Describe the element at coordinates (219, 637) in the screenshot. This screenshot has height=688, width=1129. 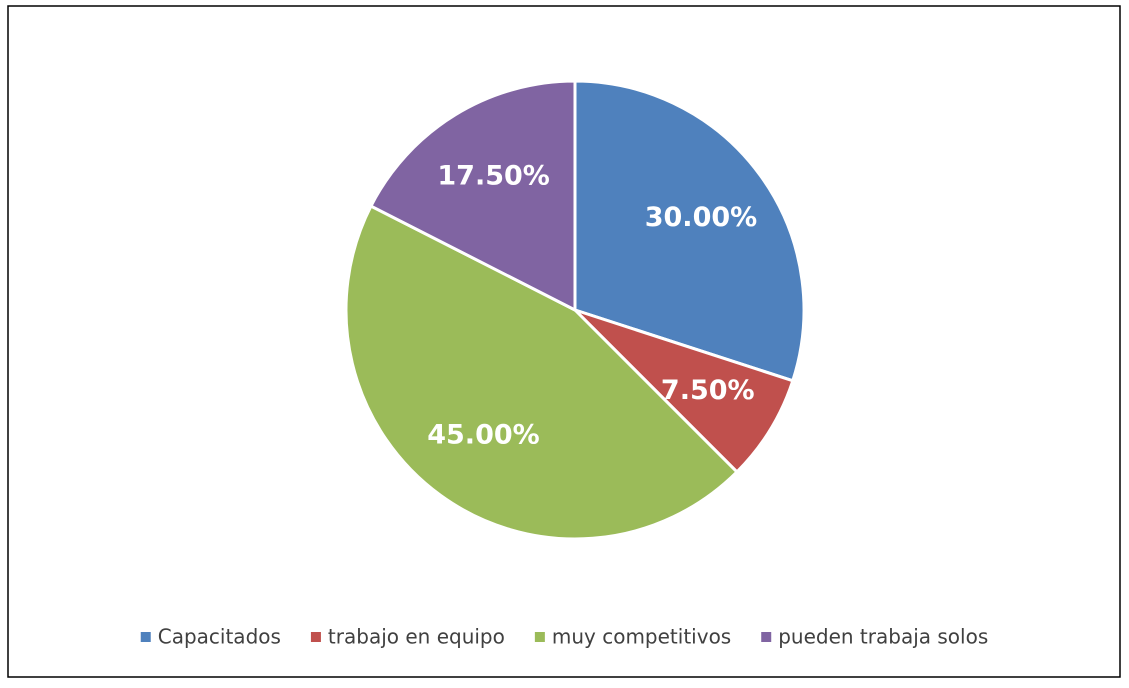
I see `legend-label: Capacitados` at that location.